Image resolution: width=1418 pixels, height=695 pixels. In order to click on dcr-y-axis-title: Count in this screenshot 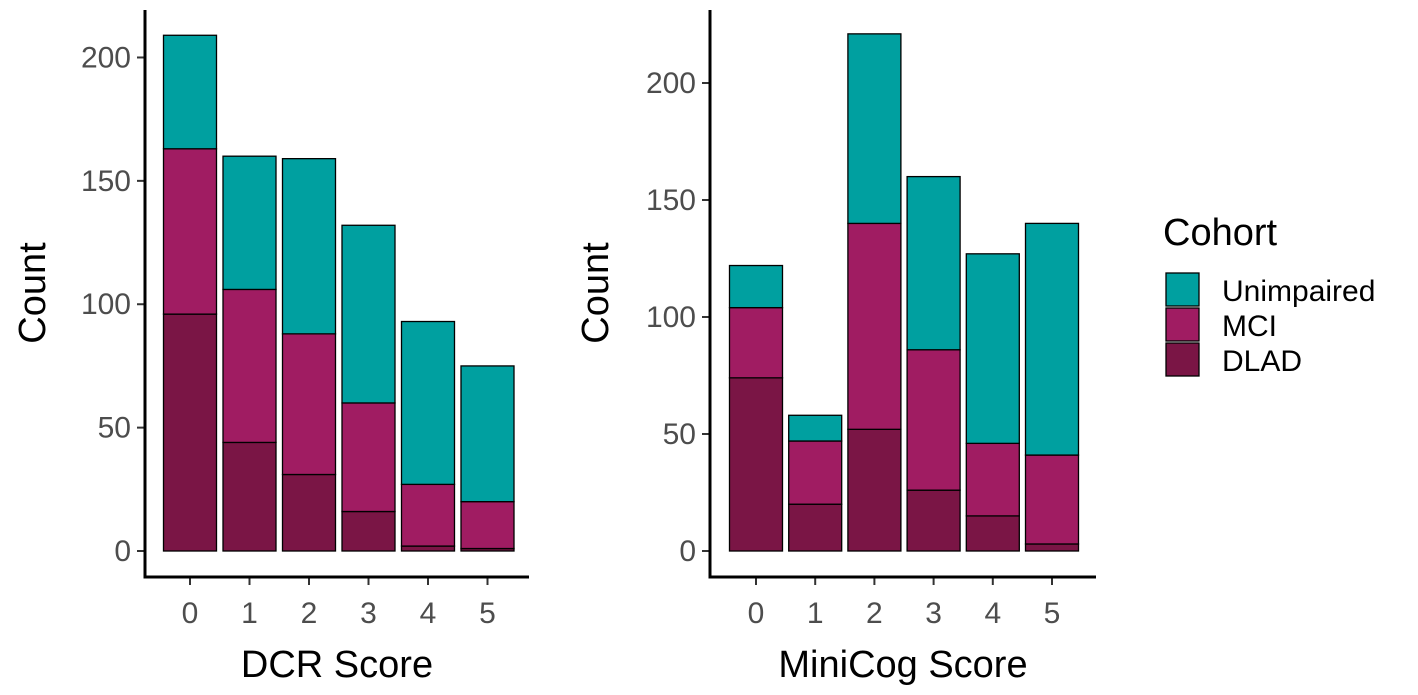, I will do `click(33, 293)`.